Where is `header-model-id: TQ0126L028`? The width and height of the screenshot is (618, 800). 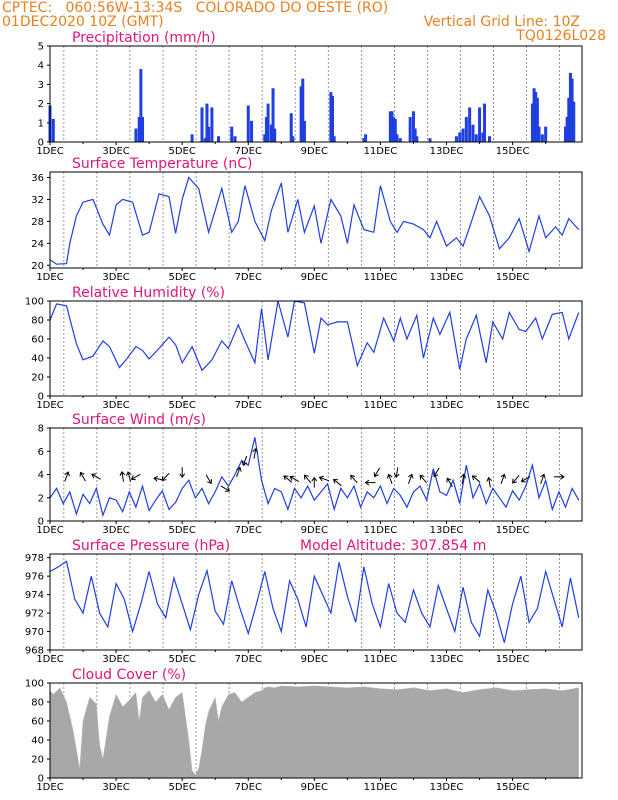 header-model-id: TQ0126L028 is located at coordinates (561, 36).